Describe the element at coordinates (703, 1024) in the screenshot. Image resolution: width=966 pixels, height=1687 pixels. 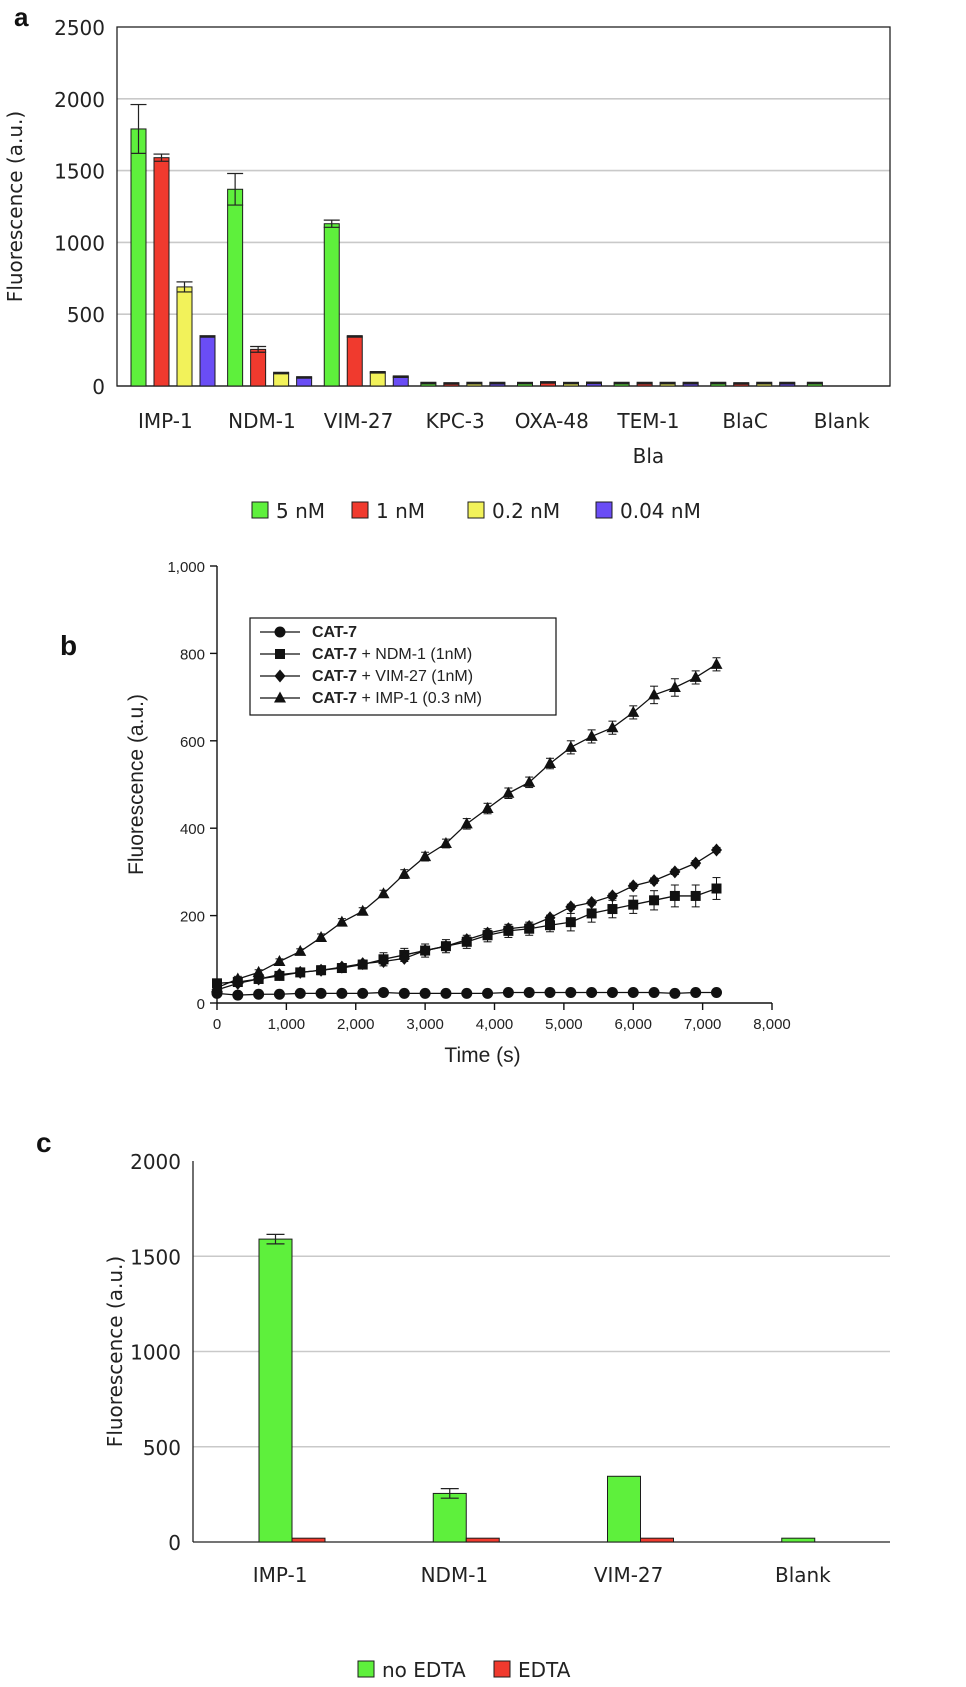
I see `x-tick-label: 7,000` at that location.